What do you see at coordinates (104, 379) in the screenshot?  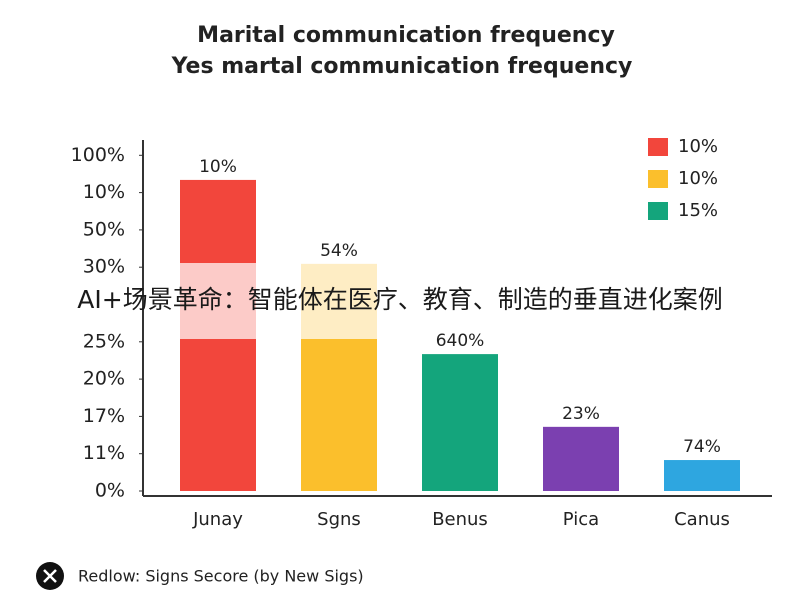 I see `y-tick-label: 20%` at bounding box center [104, 379].